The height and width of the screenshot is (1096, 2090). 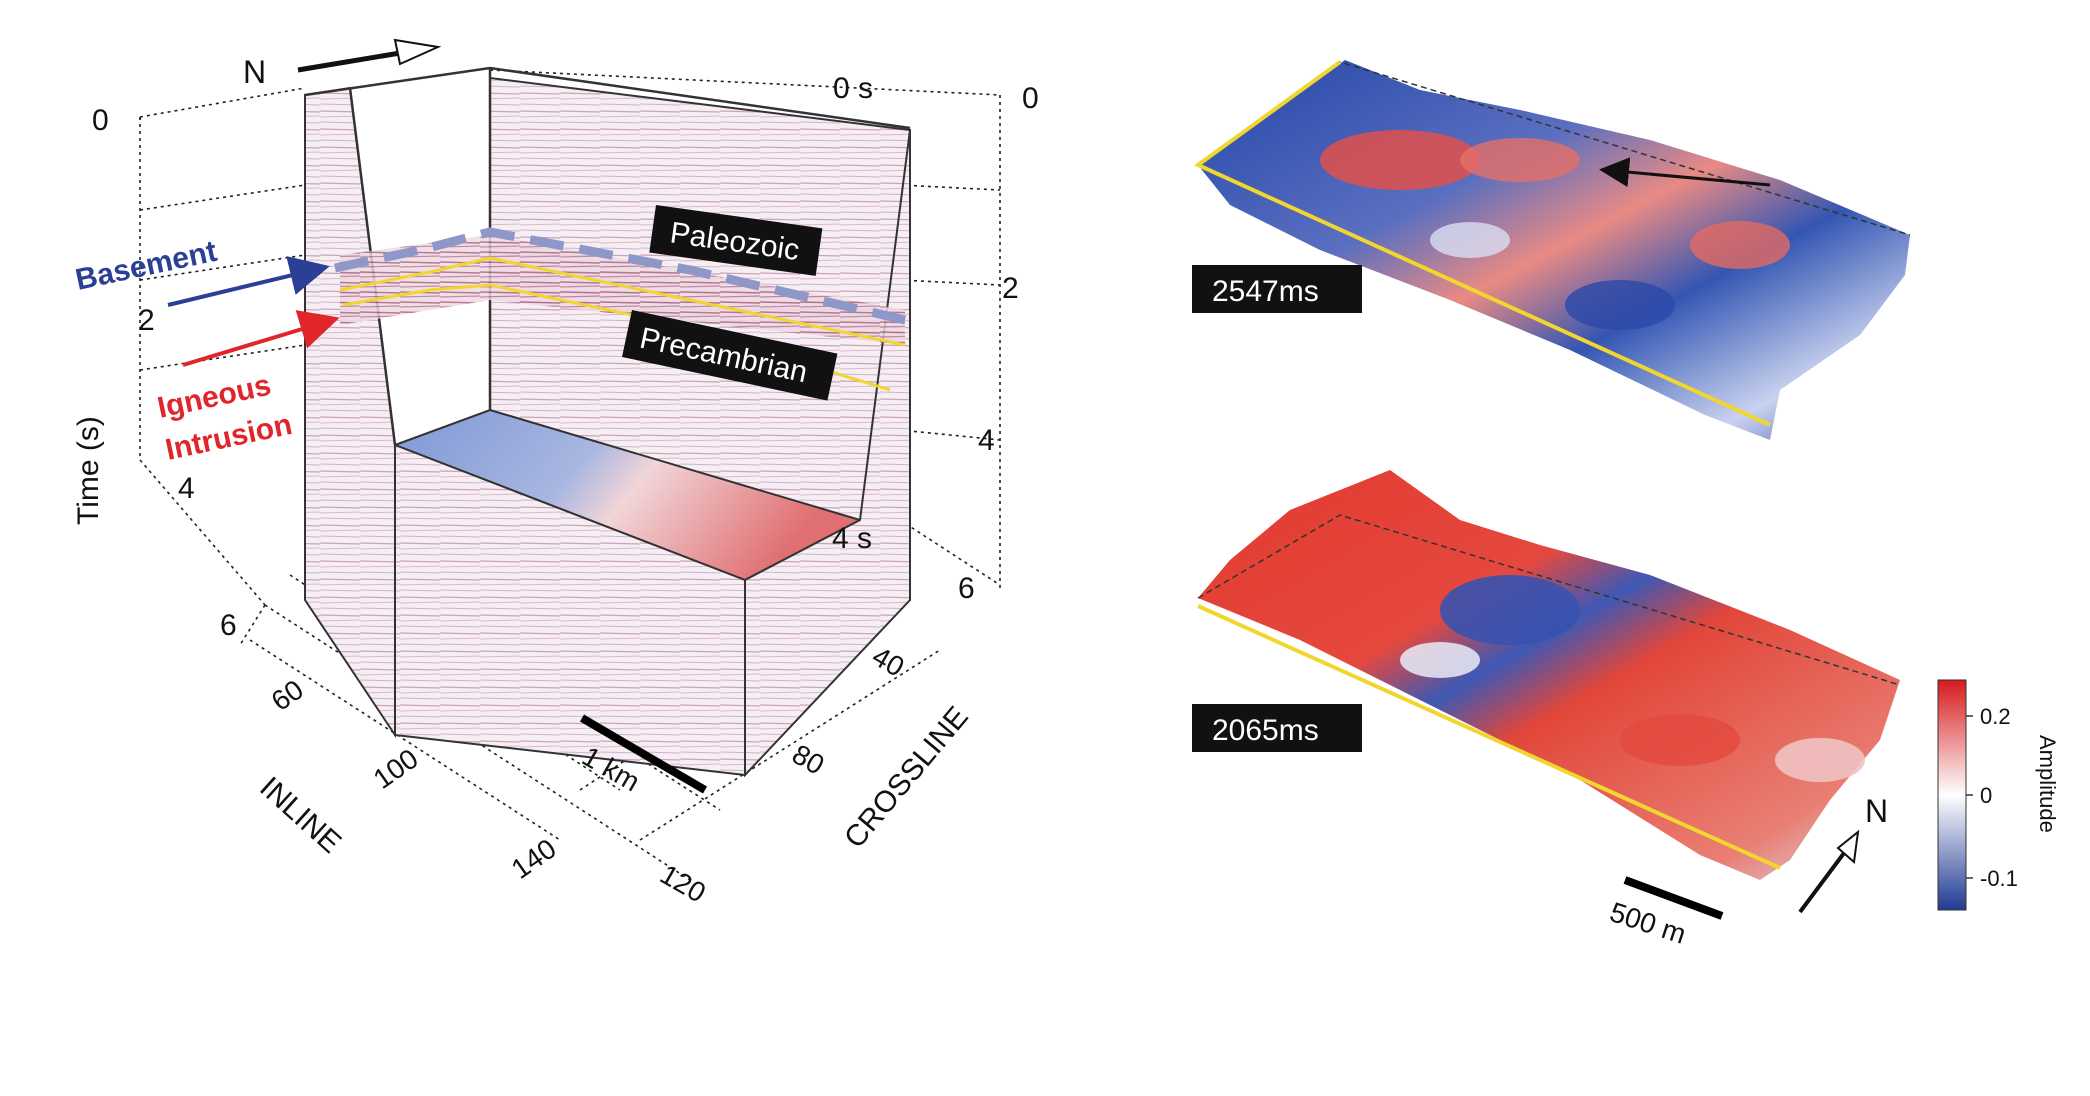 What do you see at coordinates (1030, 98) in the screenshot?
I see `time-tick-top-right: 0` at bounding box center [1030, 98].